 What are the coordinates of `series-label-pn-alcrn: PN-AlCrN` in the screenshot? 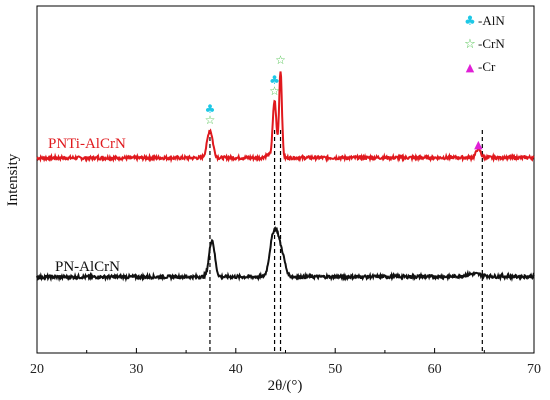 It's located at (87, 267).